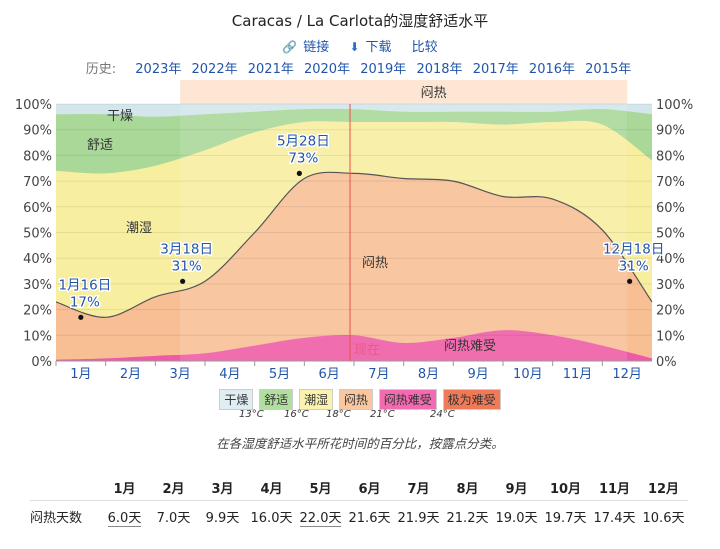 Image resolution: width=720 pixels, height=549 pixels. What do you see at coordinates (467, 515) in the screenshot?
I see `table-cell: 21.2天` at bounding box center [467, 515].